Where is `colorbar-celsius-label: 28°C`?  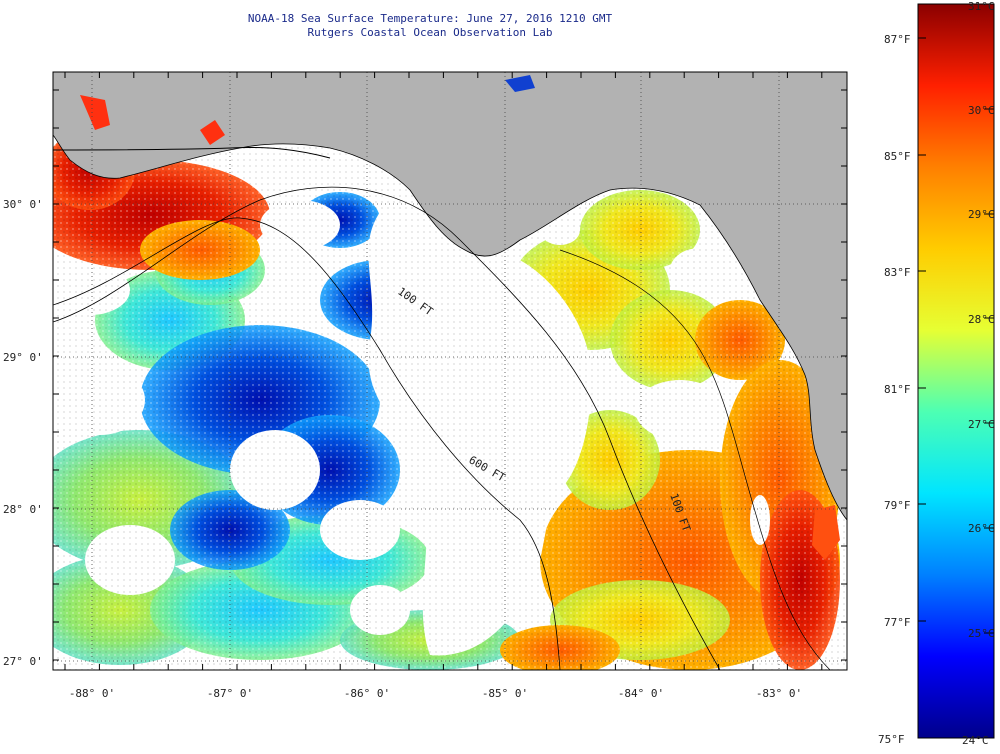
colorbar-celsius-label: 28°C is located at coordinates (981, 319).